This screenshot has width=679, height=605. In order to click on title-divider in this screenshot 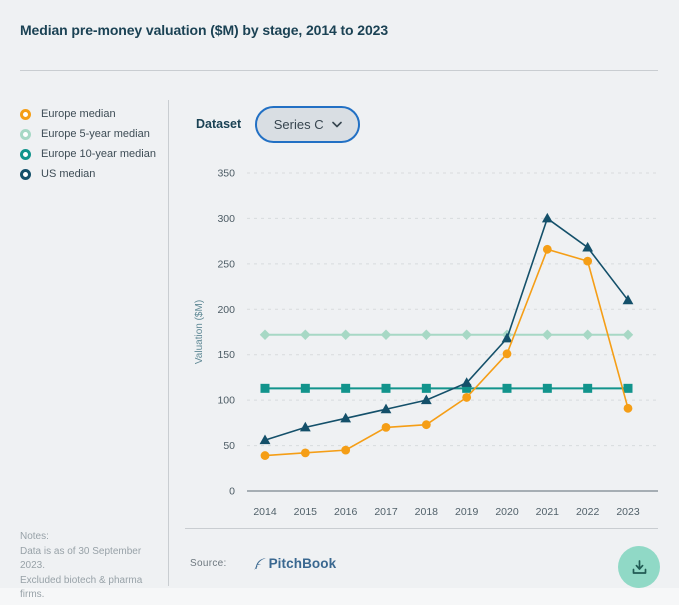, I will do `click(339, 70)`.